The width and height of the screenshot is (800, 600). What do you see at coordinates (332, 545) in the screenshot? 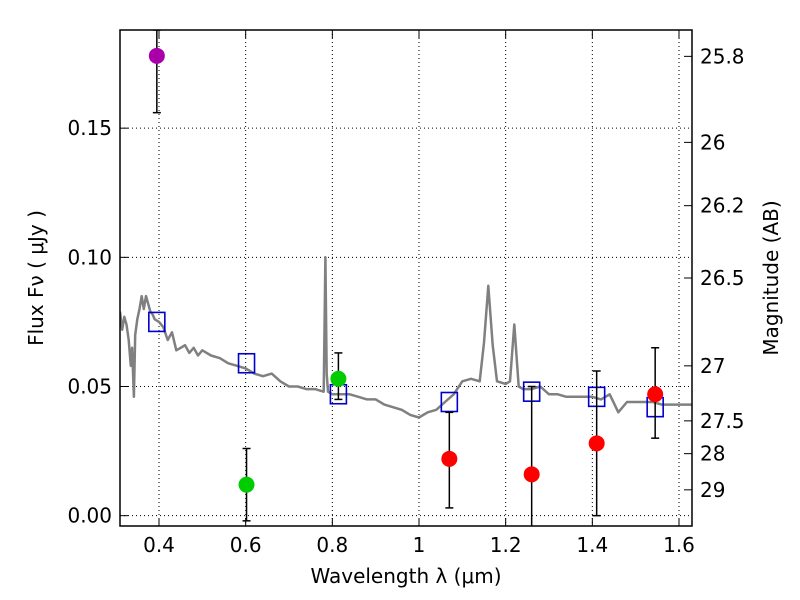
I see `x-tick-label: 0.8` at bounding box center [332, 545].